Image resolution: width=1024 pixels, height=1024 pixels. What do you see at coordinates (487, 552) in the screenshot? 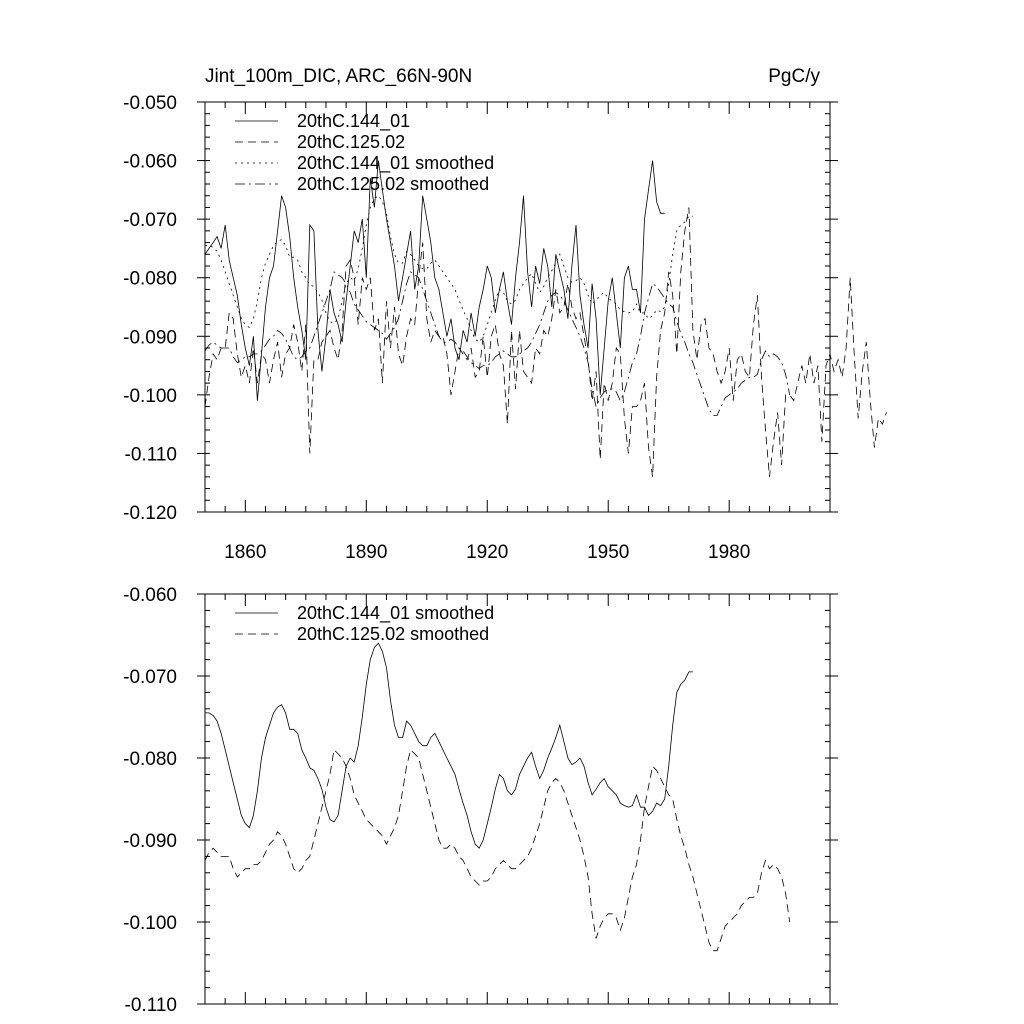
I see `x-tick-label: 1920` at bounding box center [487, 552].